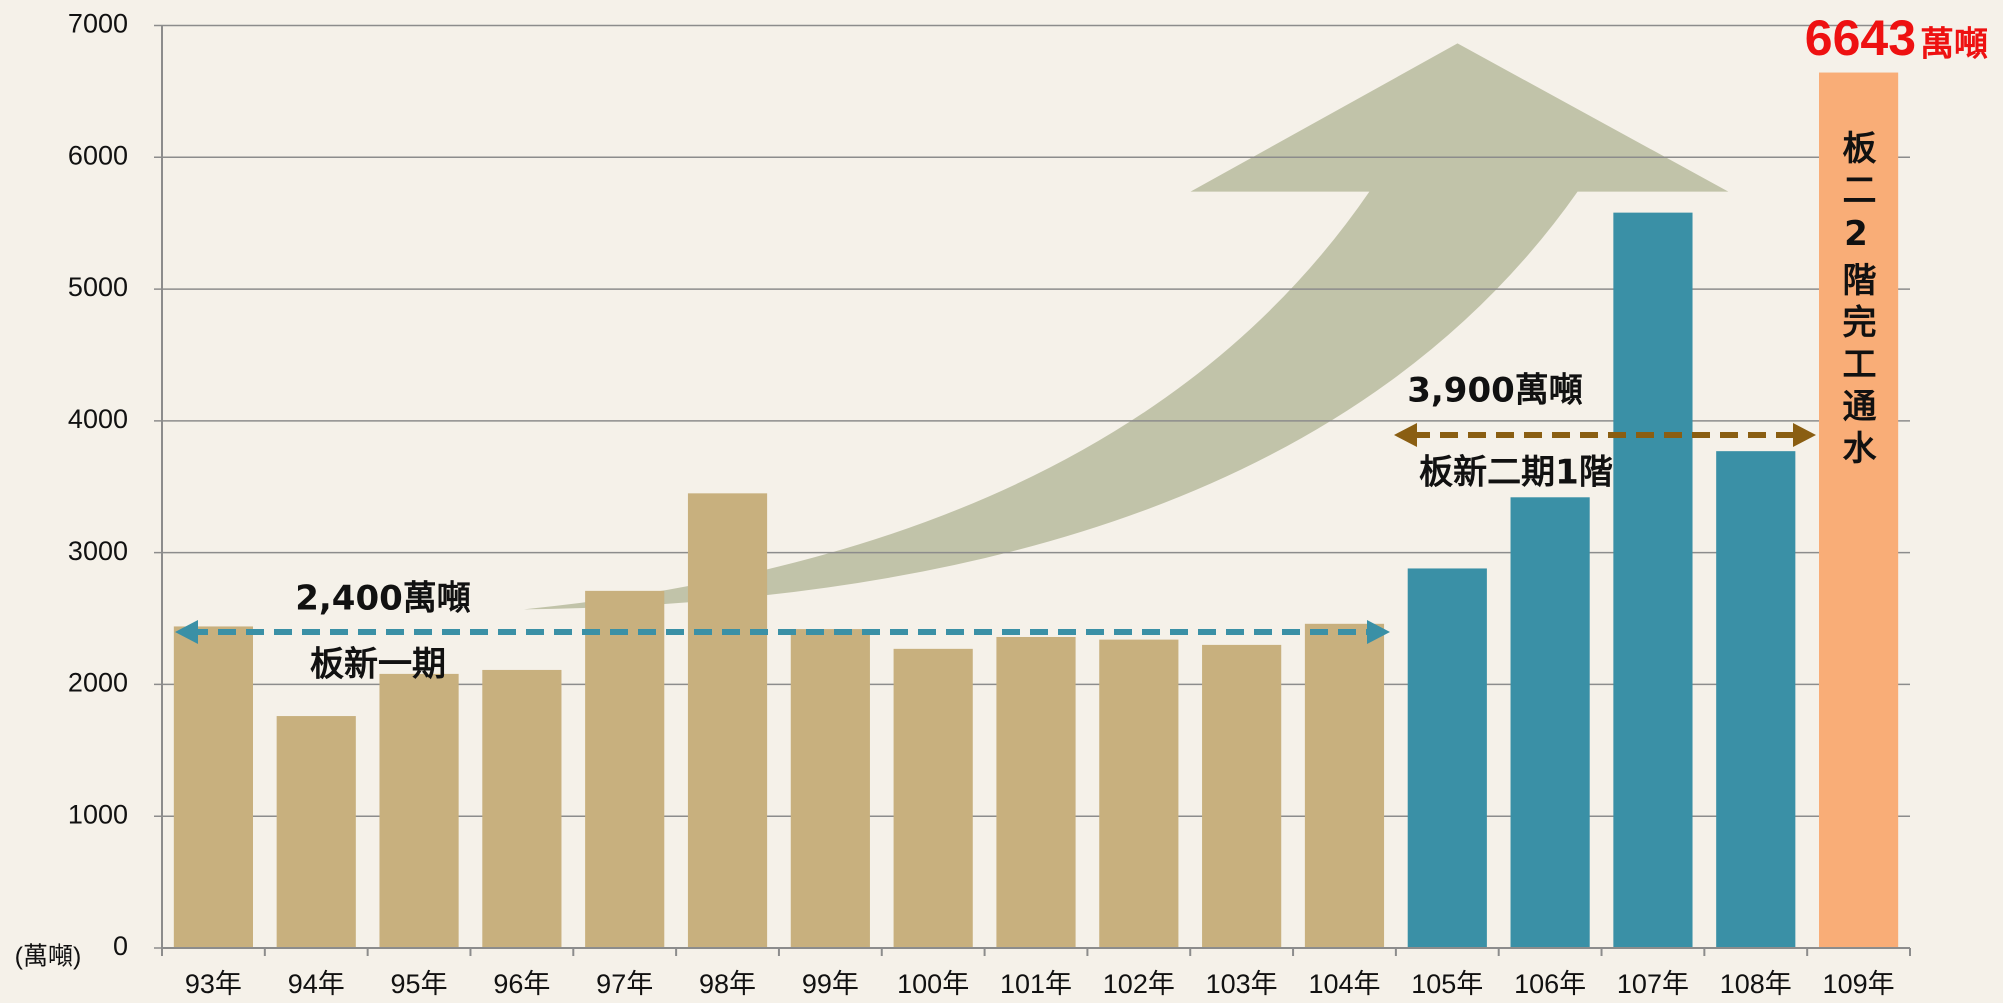  Describe the element at coordinates (383, 599) in the screenshot. I see `annotation: 2,400萬噸` at that location.